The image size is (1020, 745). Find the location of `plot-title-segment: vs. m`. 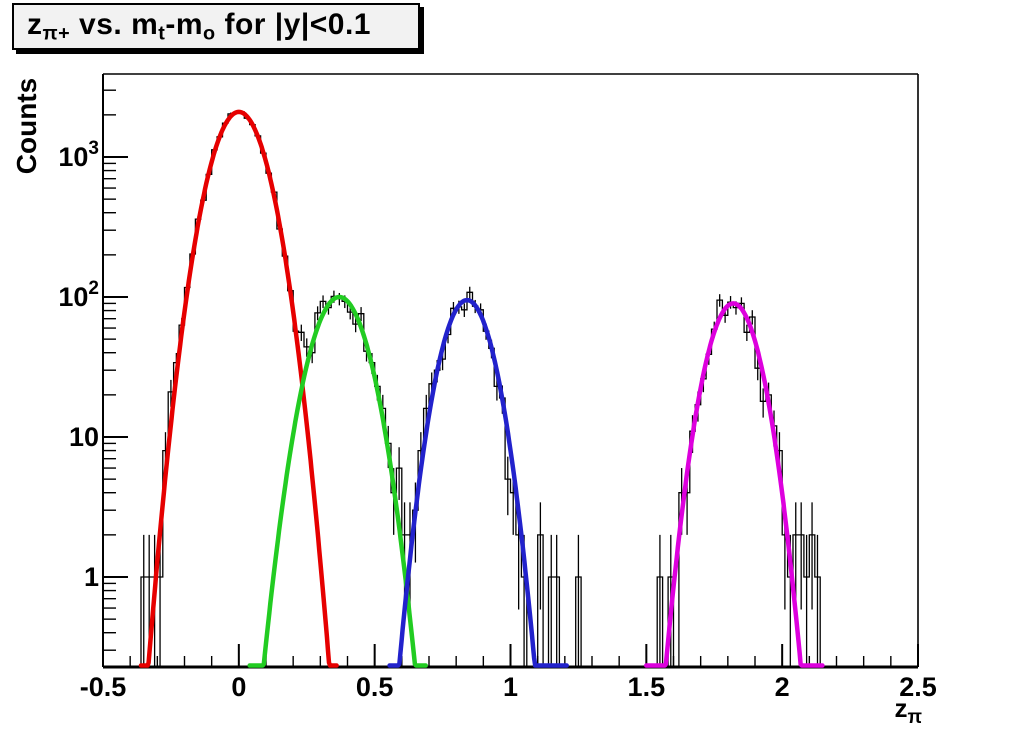

plot-title-segment: vs. m is located at coordinates (114, 24).